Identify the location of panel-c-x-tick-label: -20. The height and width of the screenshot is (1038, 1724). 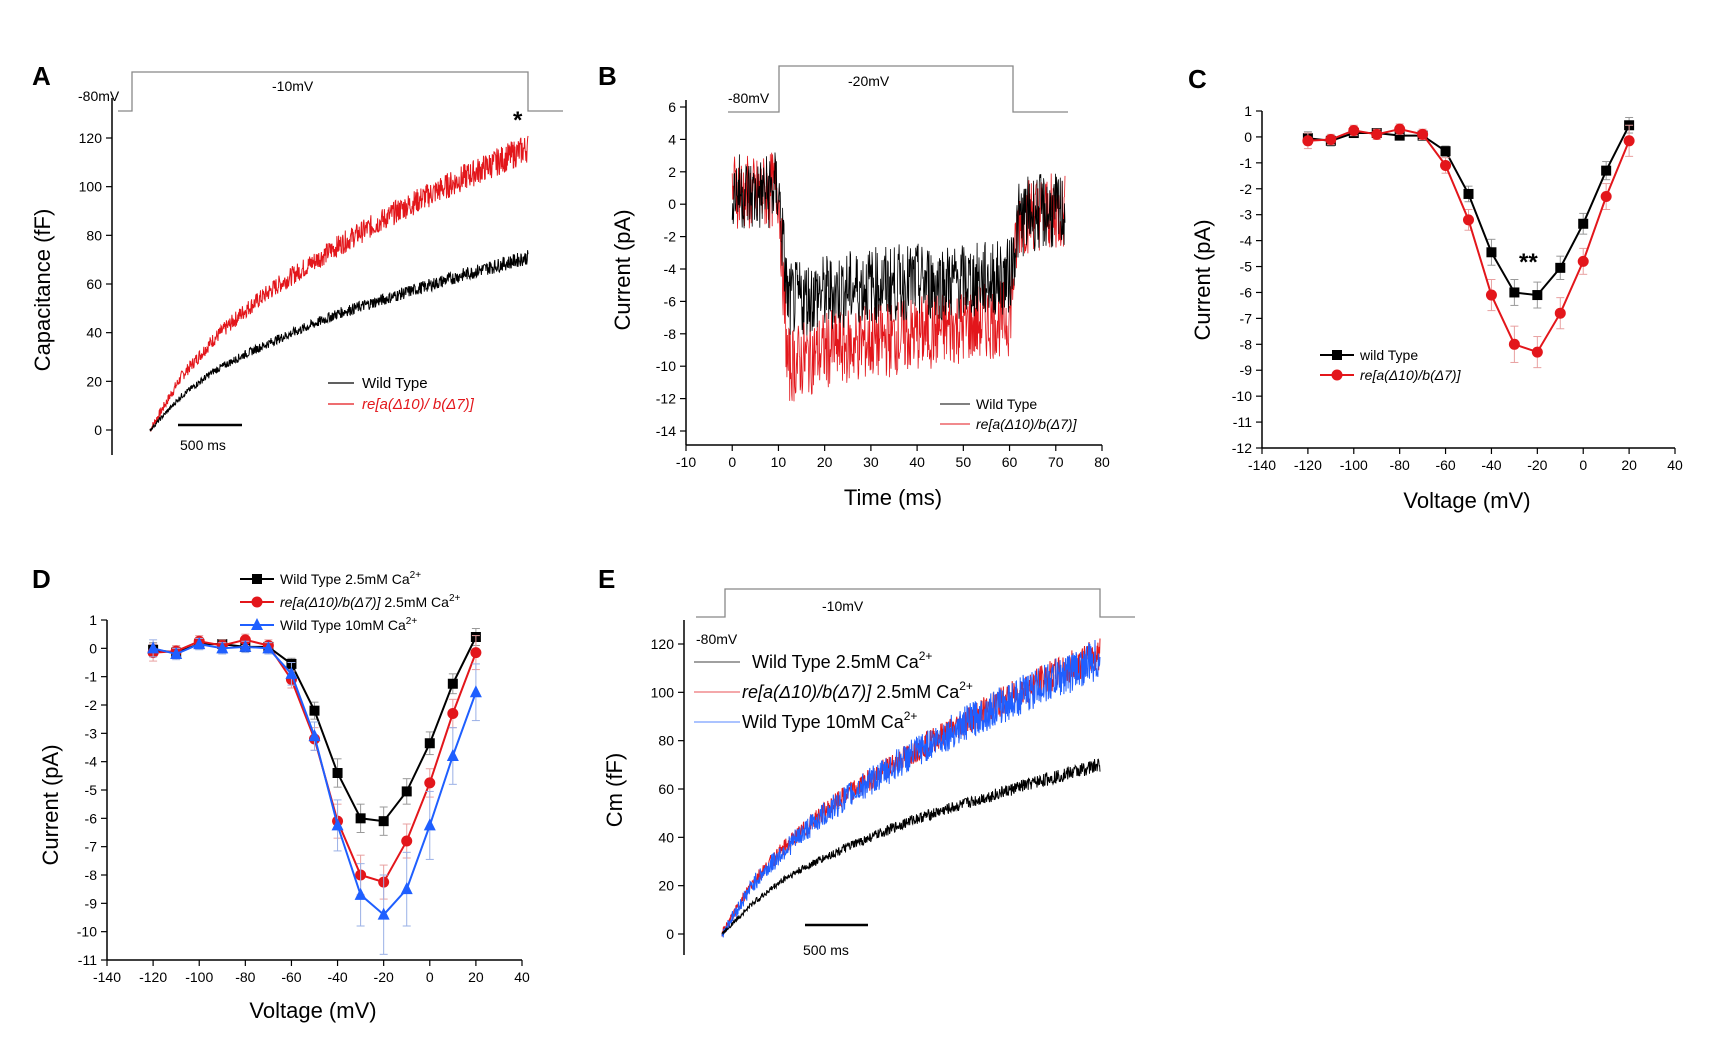
(1537, 465).